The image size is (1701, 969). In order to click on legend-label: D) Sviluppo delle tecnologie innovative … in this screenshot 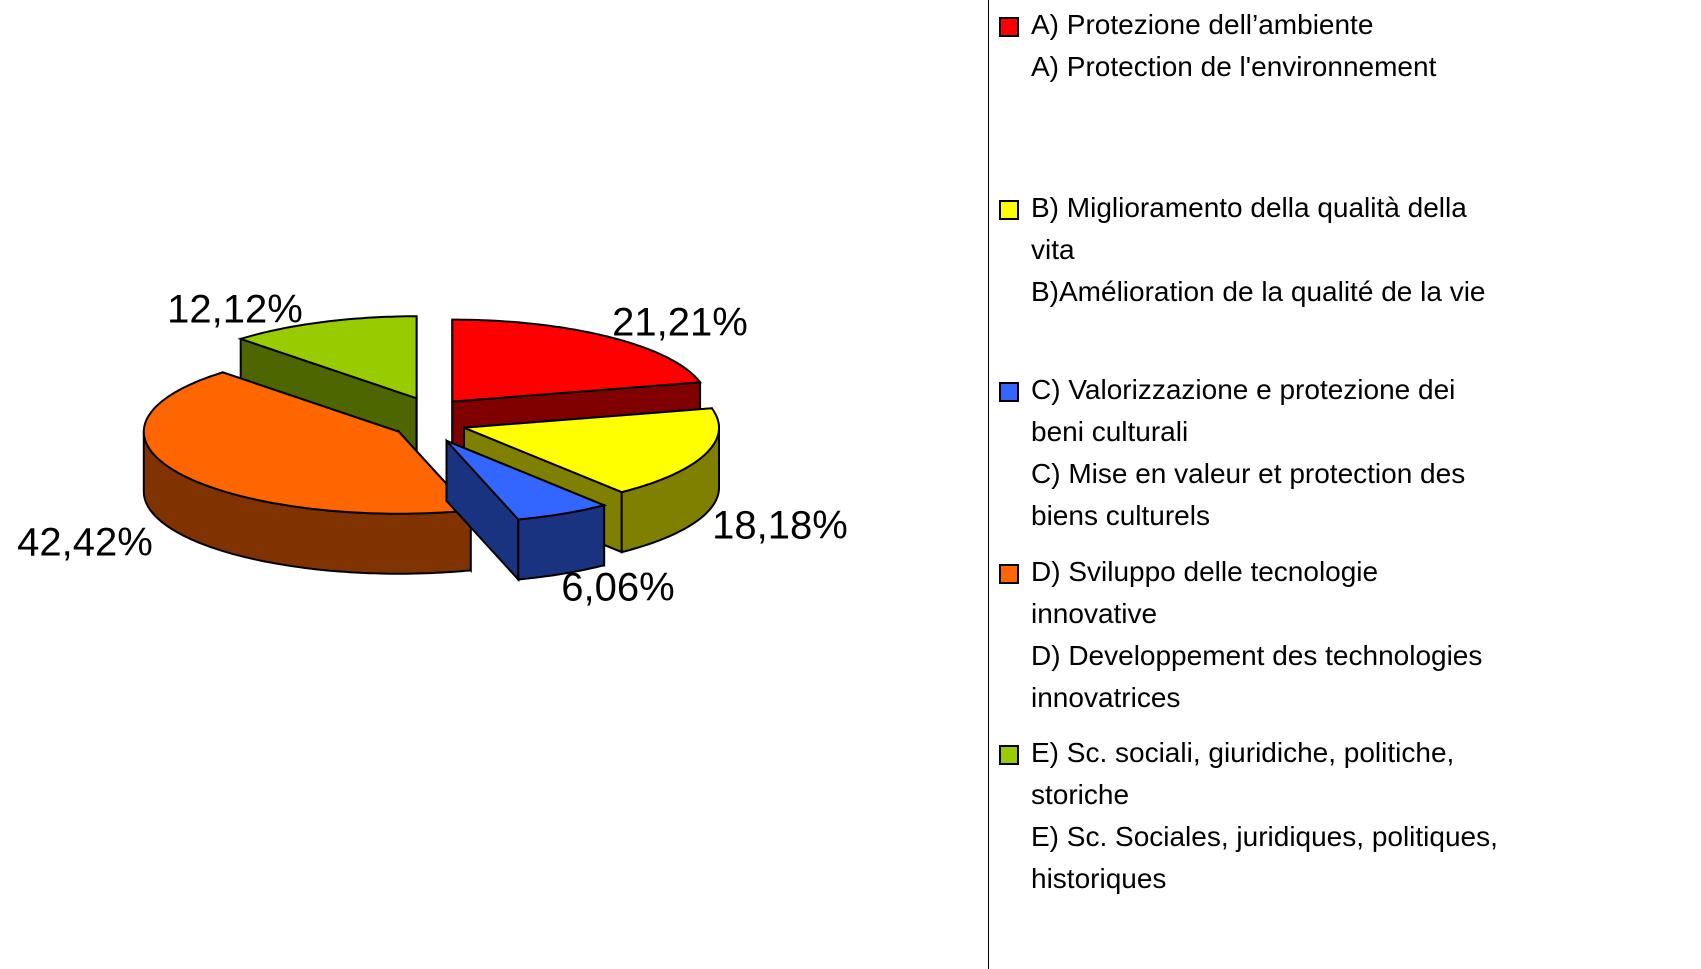, I will do `click(1257, 634)`.